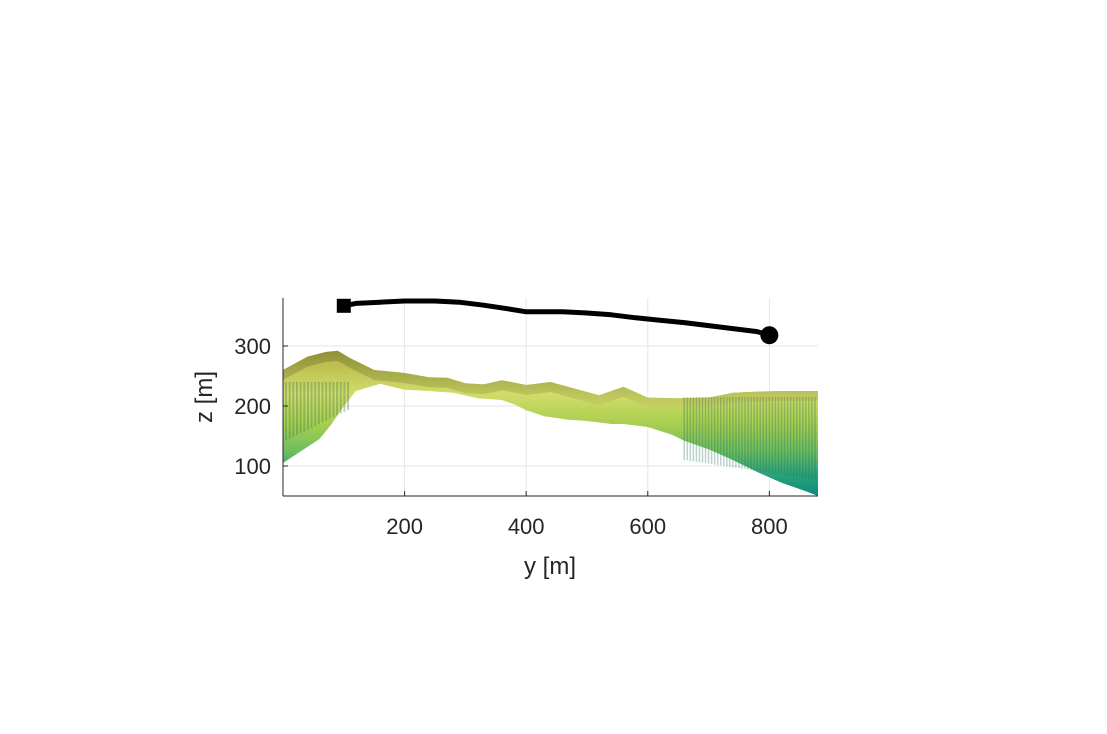 The height and width of the screenshot is (734, 1107). What do you see at coordinates (204, 397) in the screenshot?
I see `y-axis-title: z [m]` at bounding box center [204, 397].